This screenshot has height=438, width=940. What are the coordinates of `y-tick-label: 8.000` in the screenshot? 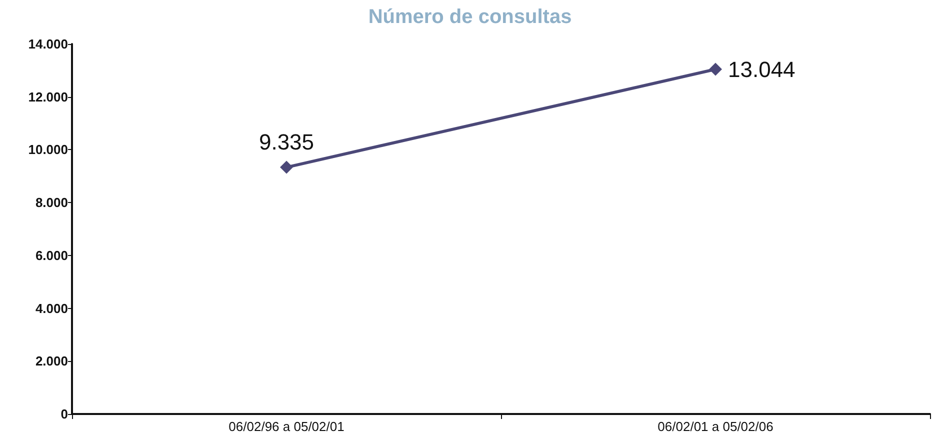 It's located at (51, 202).